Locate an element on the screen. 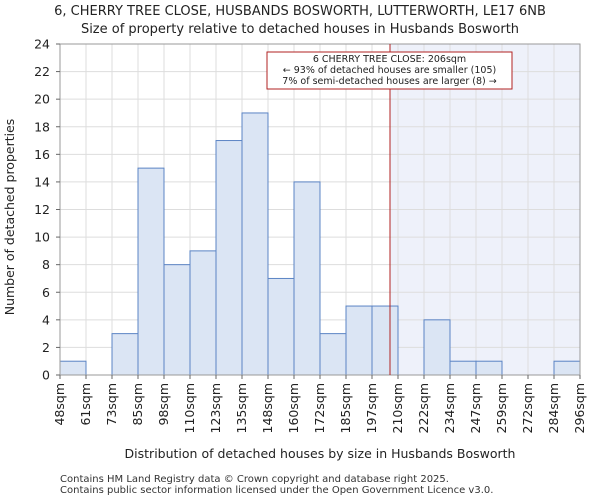 The image size is (600, 500). x-tick-label: 222sqm is located at coordinates (423, 408).